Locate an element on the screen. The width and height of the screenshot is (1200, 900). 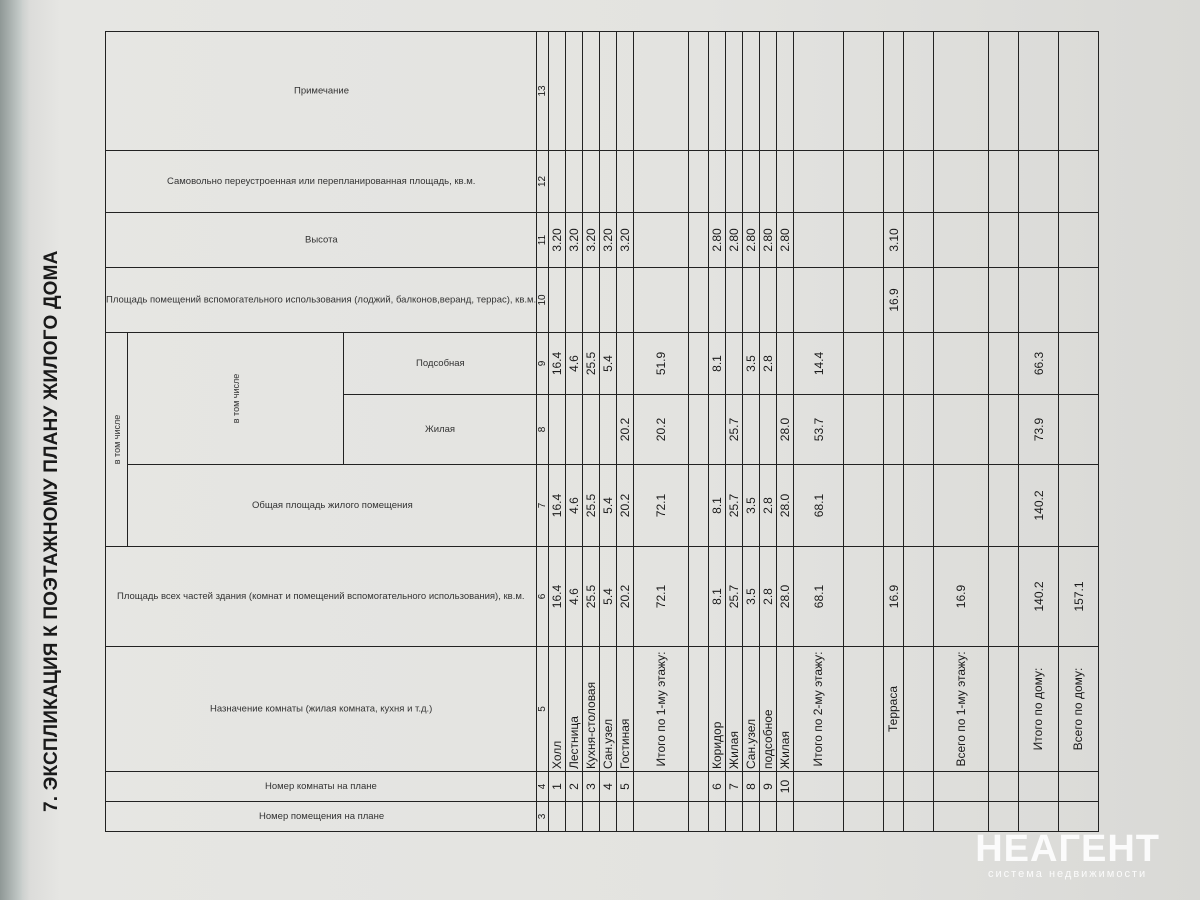
table-cell: 9 is located at coordinates (768, 786).